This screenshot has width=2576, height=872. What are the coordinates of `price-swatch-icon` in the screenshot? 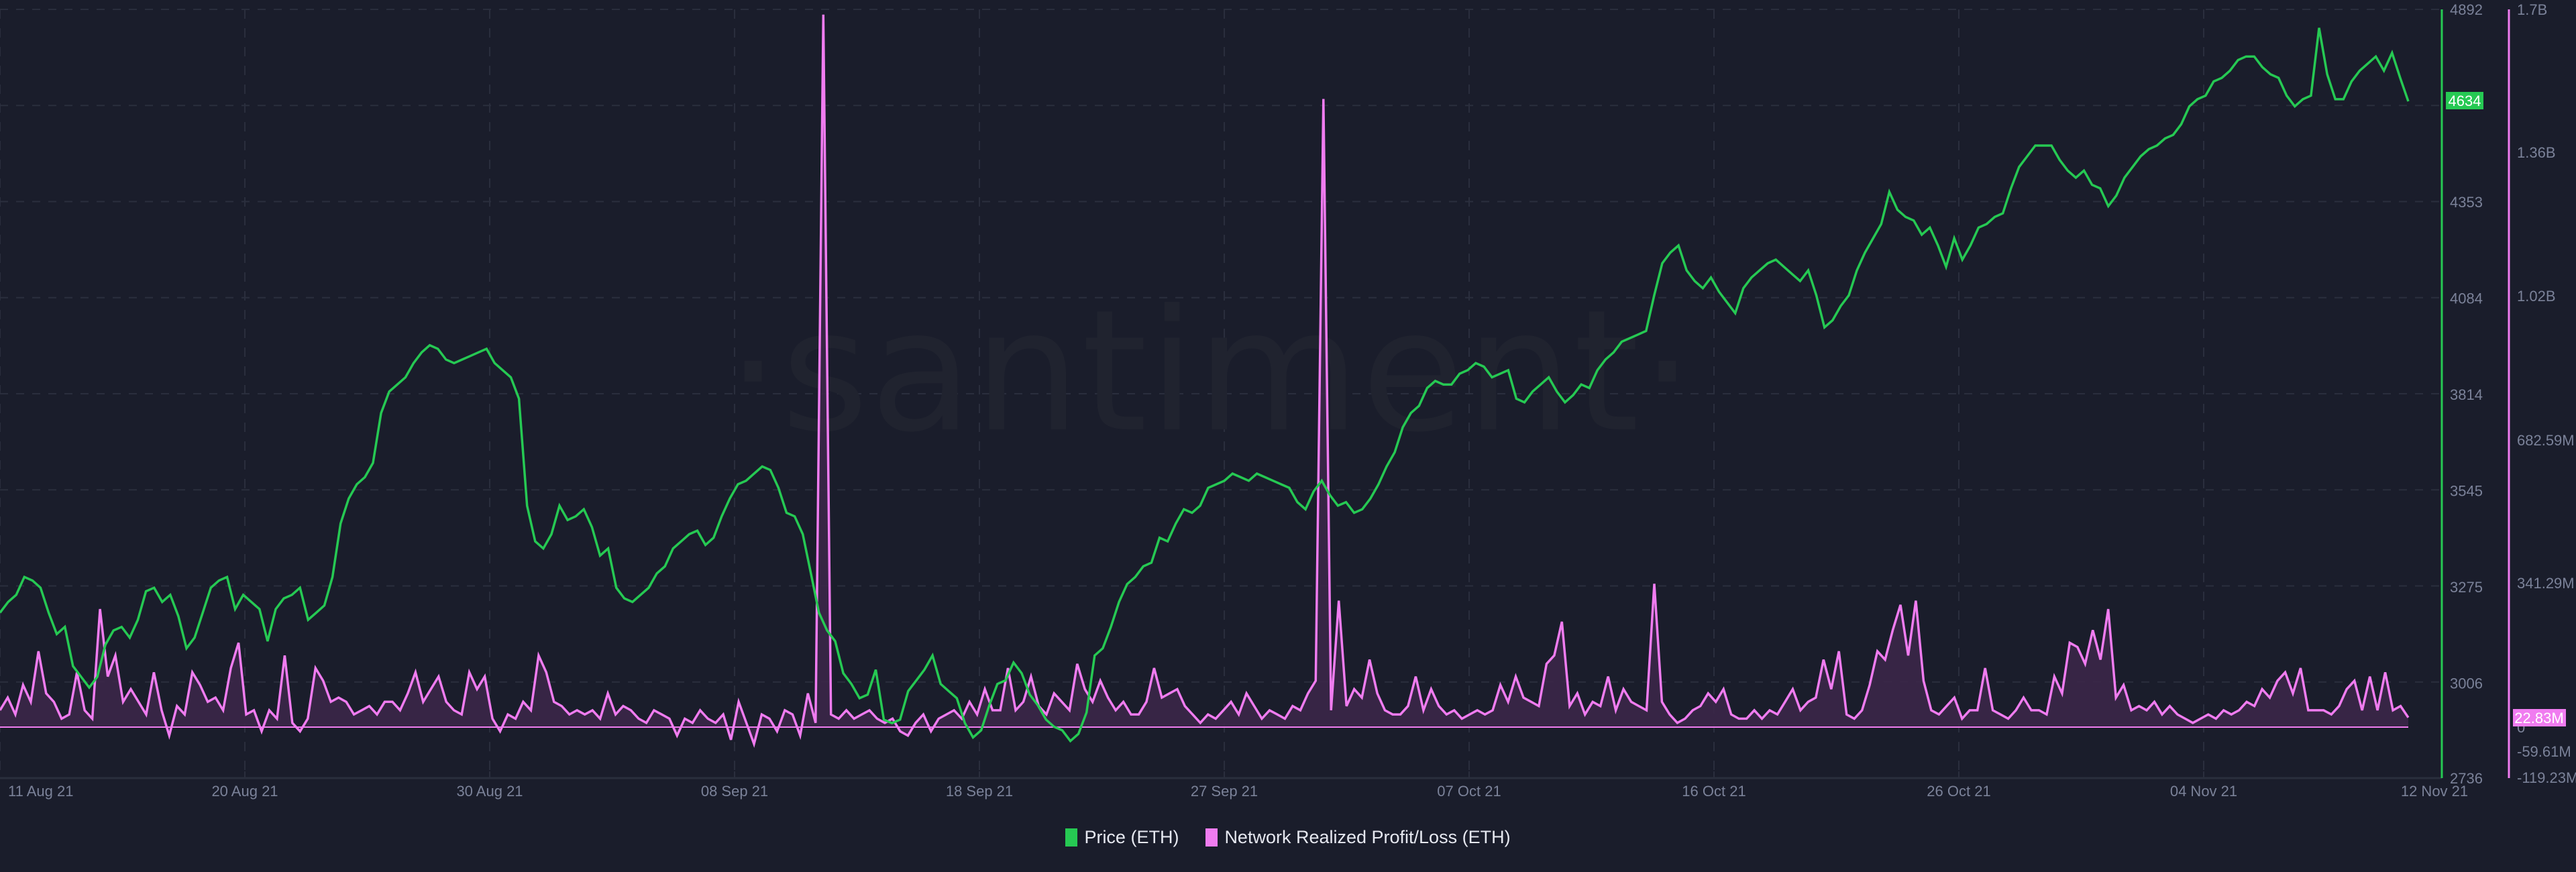 It's located at (1071, 837).